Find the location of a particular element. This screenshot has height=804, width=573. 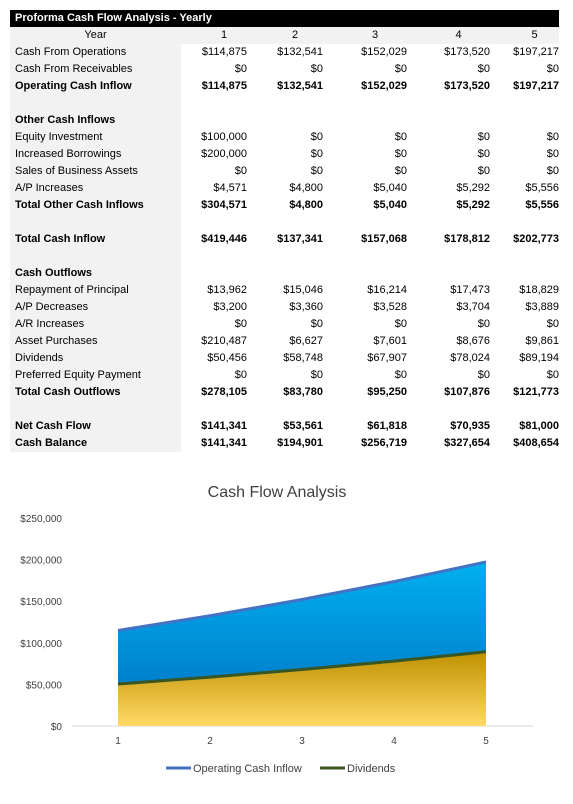

row-value: $152,029 is located at coordinates (365, 86).